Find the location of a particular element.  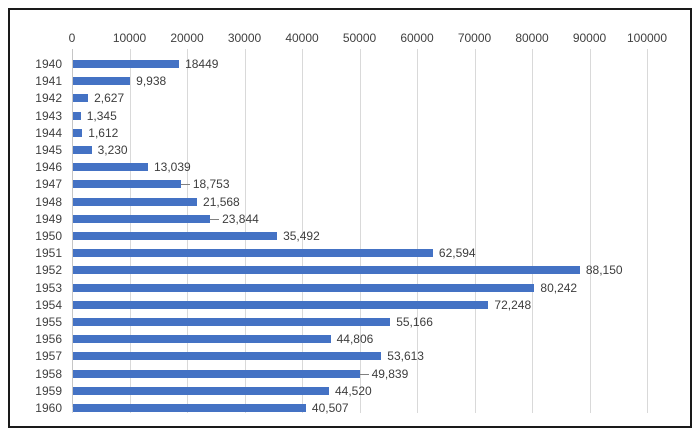

data-label: 18449 is located at coordinates (202, 64).